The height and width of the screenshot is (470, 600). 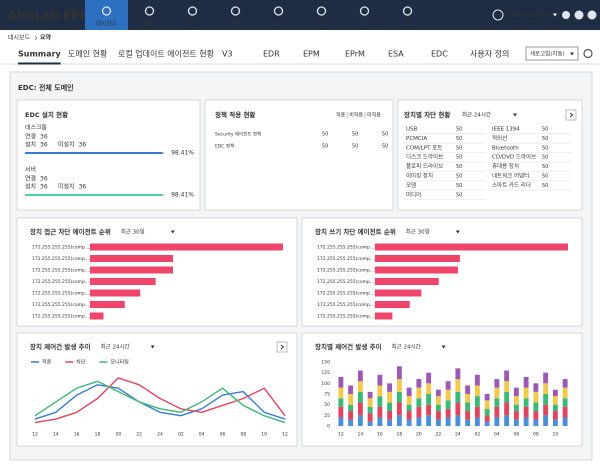 What do you see at coordinates (311, 54) in the screenshot?
I see `tab: EPM` at bounding box center [311, 54].